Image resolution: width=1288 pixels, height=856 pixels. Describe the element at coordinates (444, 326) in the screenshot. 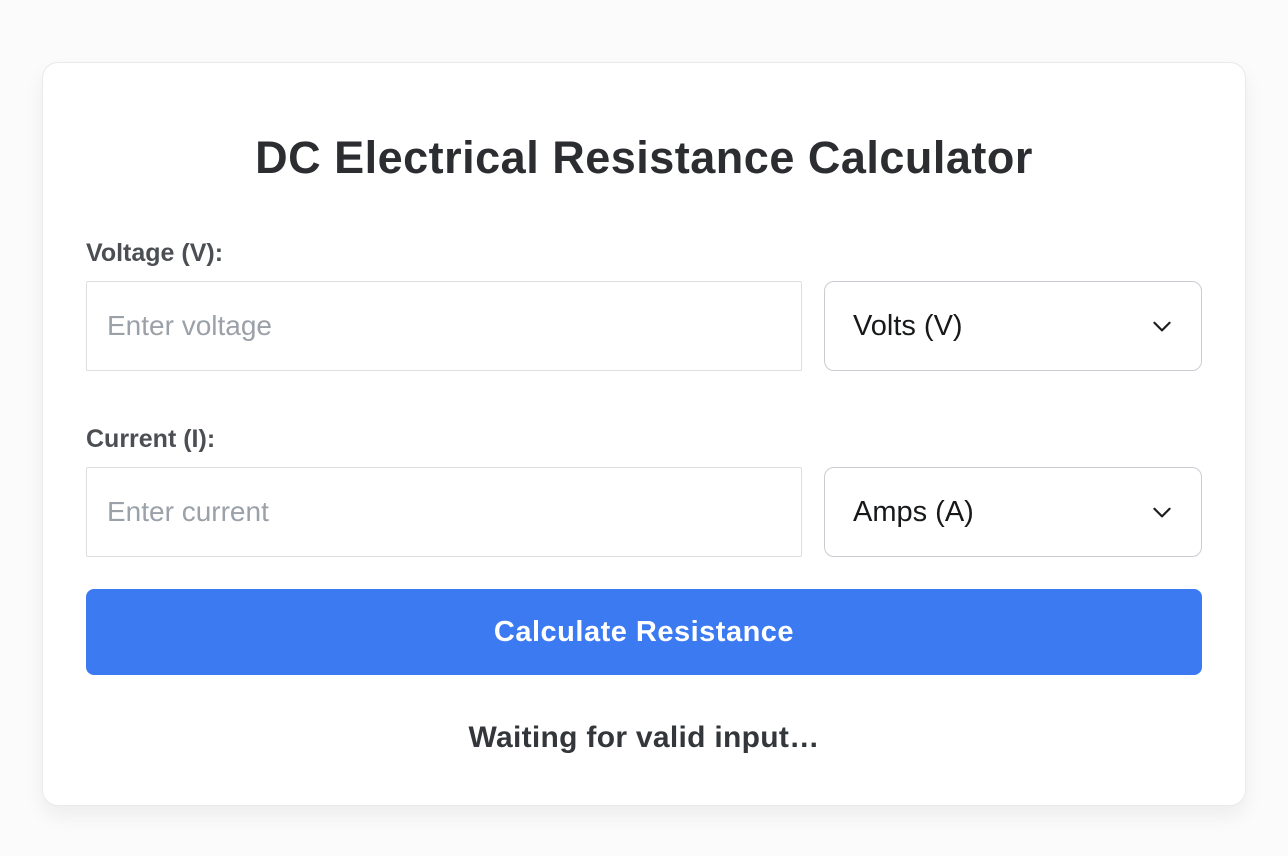

I see `voltage-input` at that location.